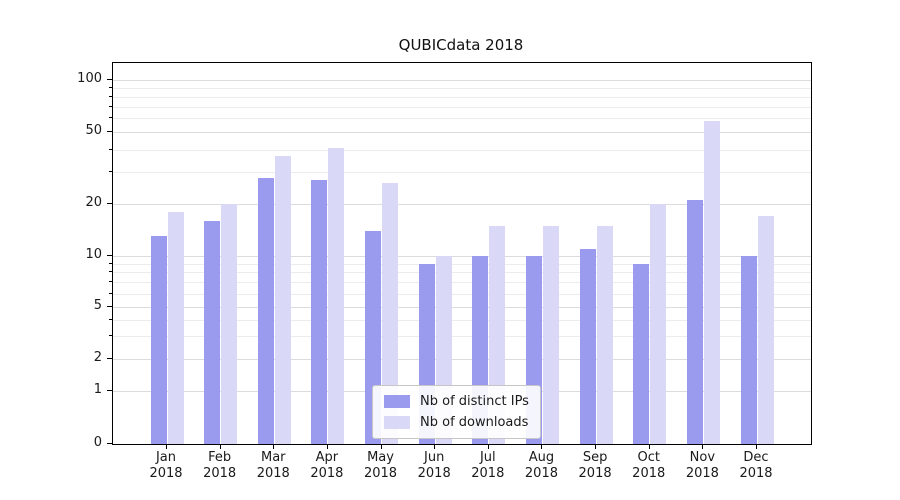 The width and height of the screenshot is (900, 500). Describe the element at coordinates (649, 465) in the screenshot. I see `x-tick-label: Oct 2018` at that location.